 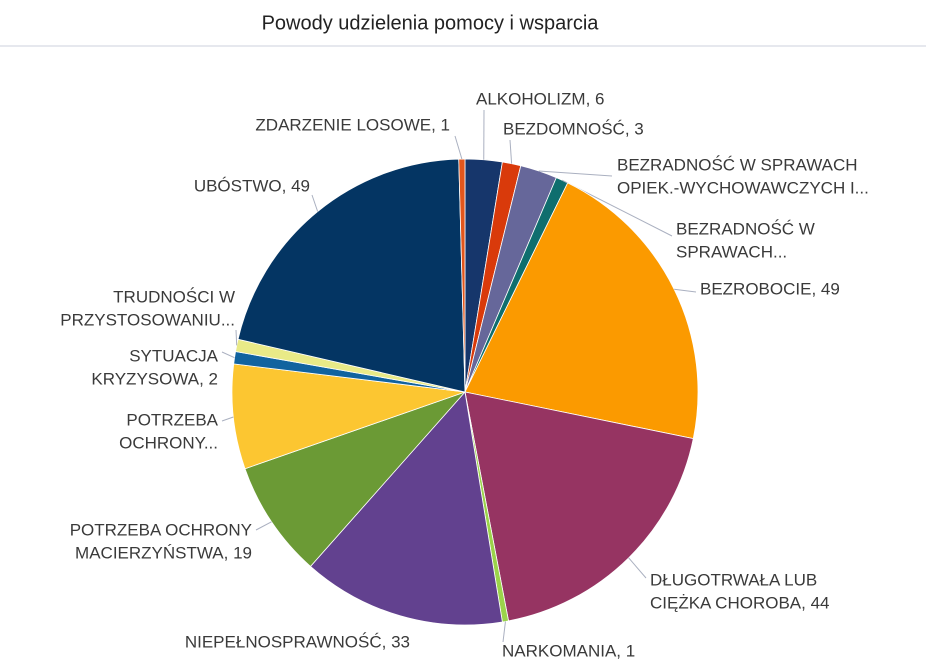 What do you see at coordinates (154, 378) in the screenshot?
I see `slice-label: KRYZYSOWA, 2` at bounding box center [154, 378].